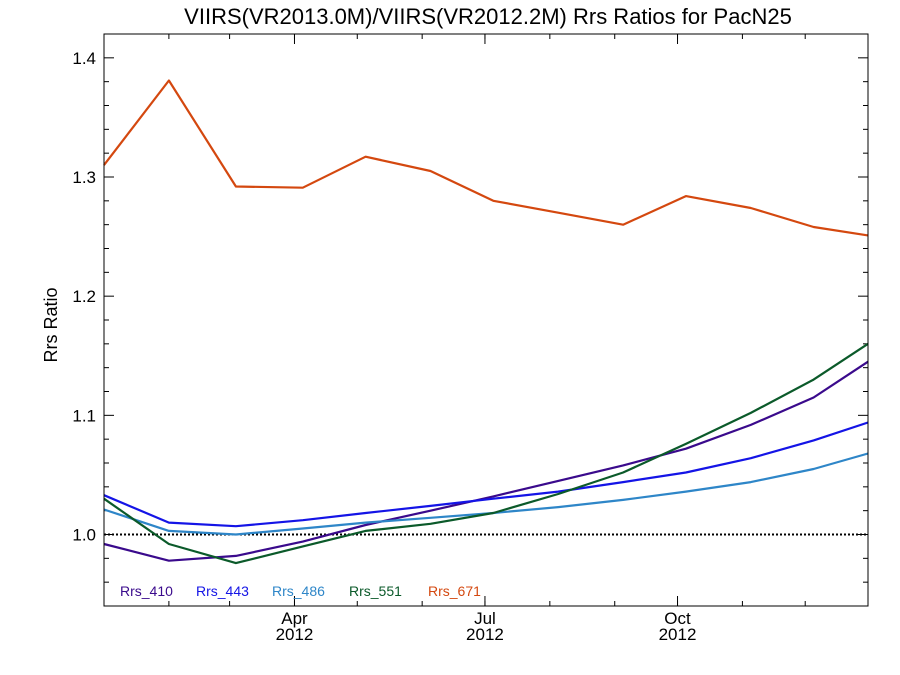 The height and width of the screenshot is (675, 900). Describe the element at coordinates (84, 177) in the screenshot. I see `y-tick-label: 1.3` at that location.